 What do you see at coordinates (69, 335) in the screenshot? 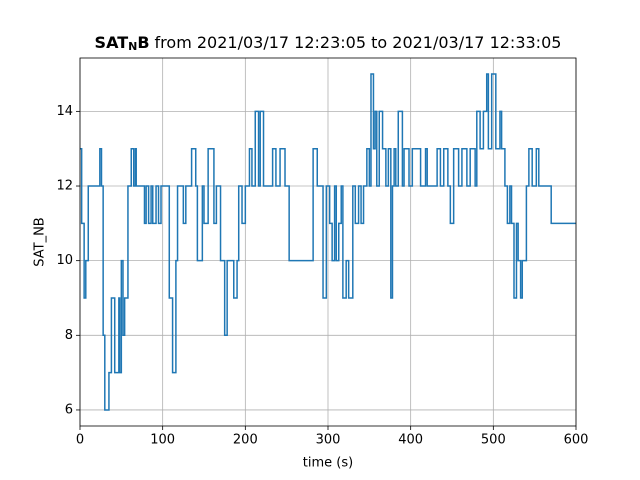
I see `y-tick-label: 8` at bounding box center [69, 335].